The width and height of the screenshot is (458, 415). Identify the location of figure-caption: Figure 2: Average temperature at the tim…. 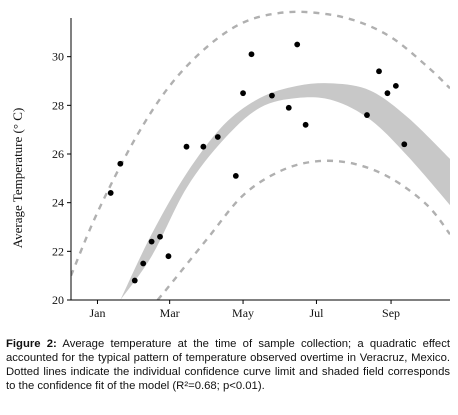
(228, 365).